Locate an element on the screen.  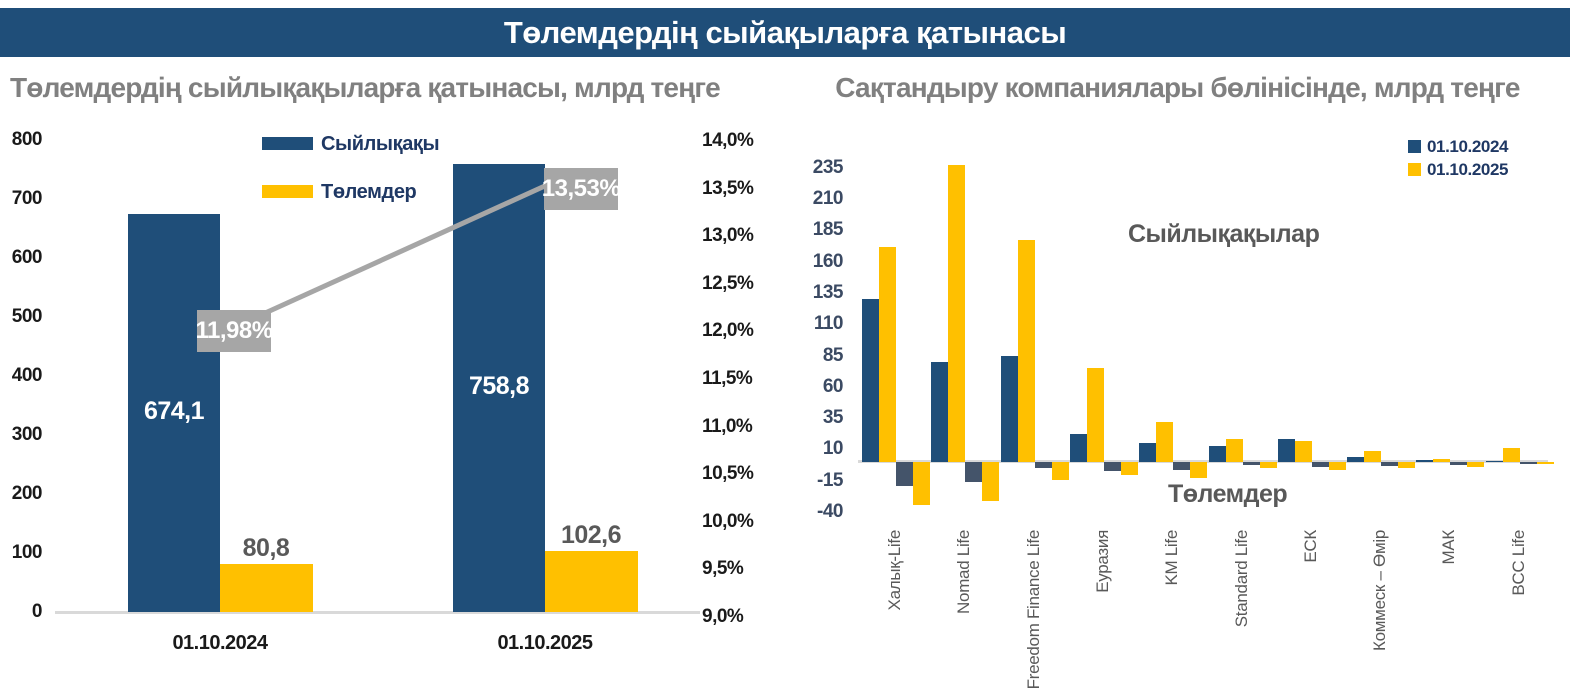
ratio-axis-tick: 12,5% is located at coordinates (728, 283).